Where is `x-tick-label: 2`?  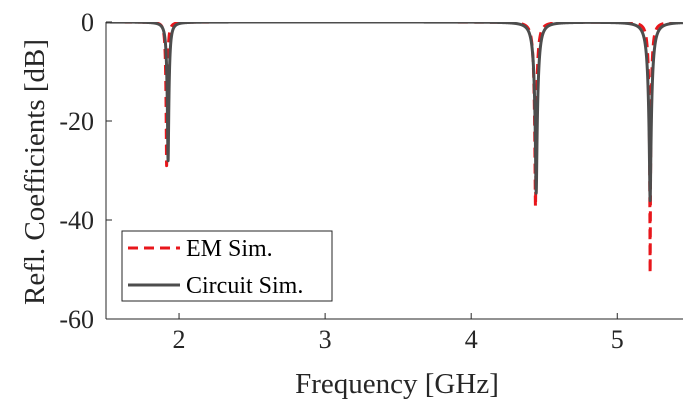 x-tick-label: 2 is located at coordinates (179, 339).